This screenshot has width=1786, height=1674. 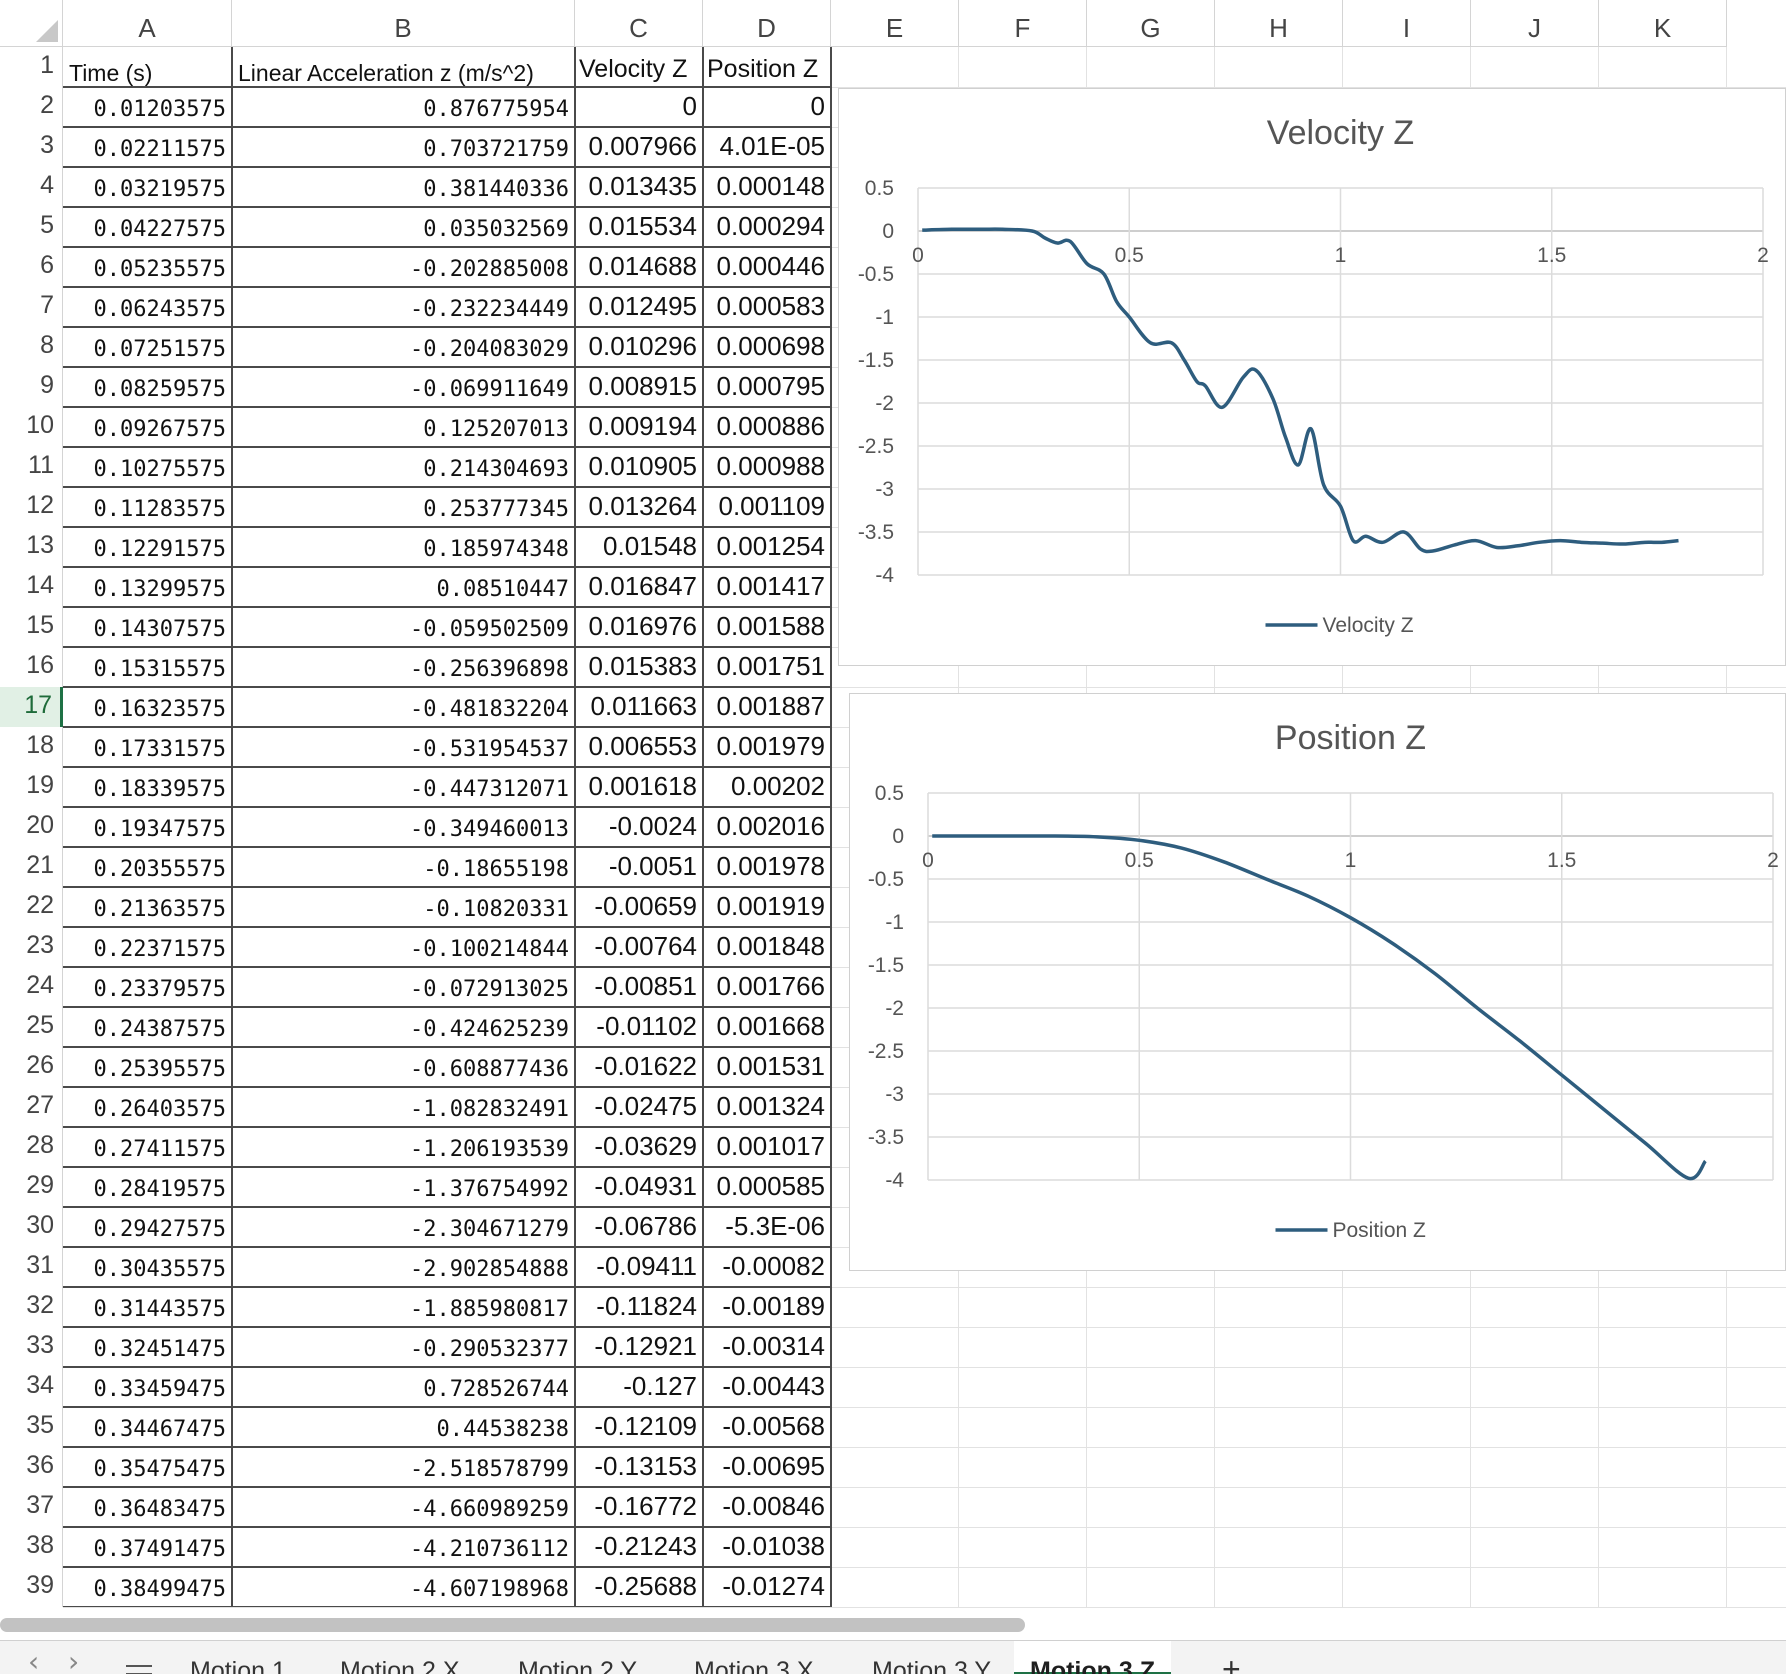 I want to click on row-header: 28, so click(x=31, y=1147).